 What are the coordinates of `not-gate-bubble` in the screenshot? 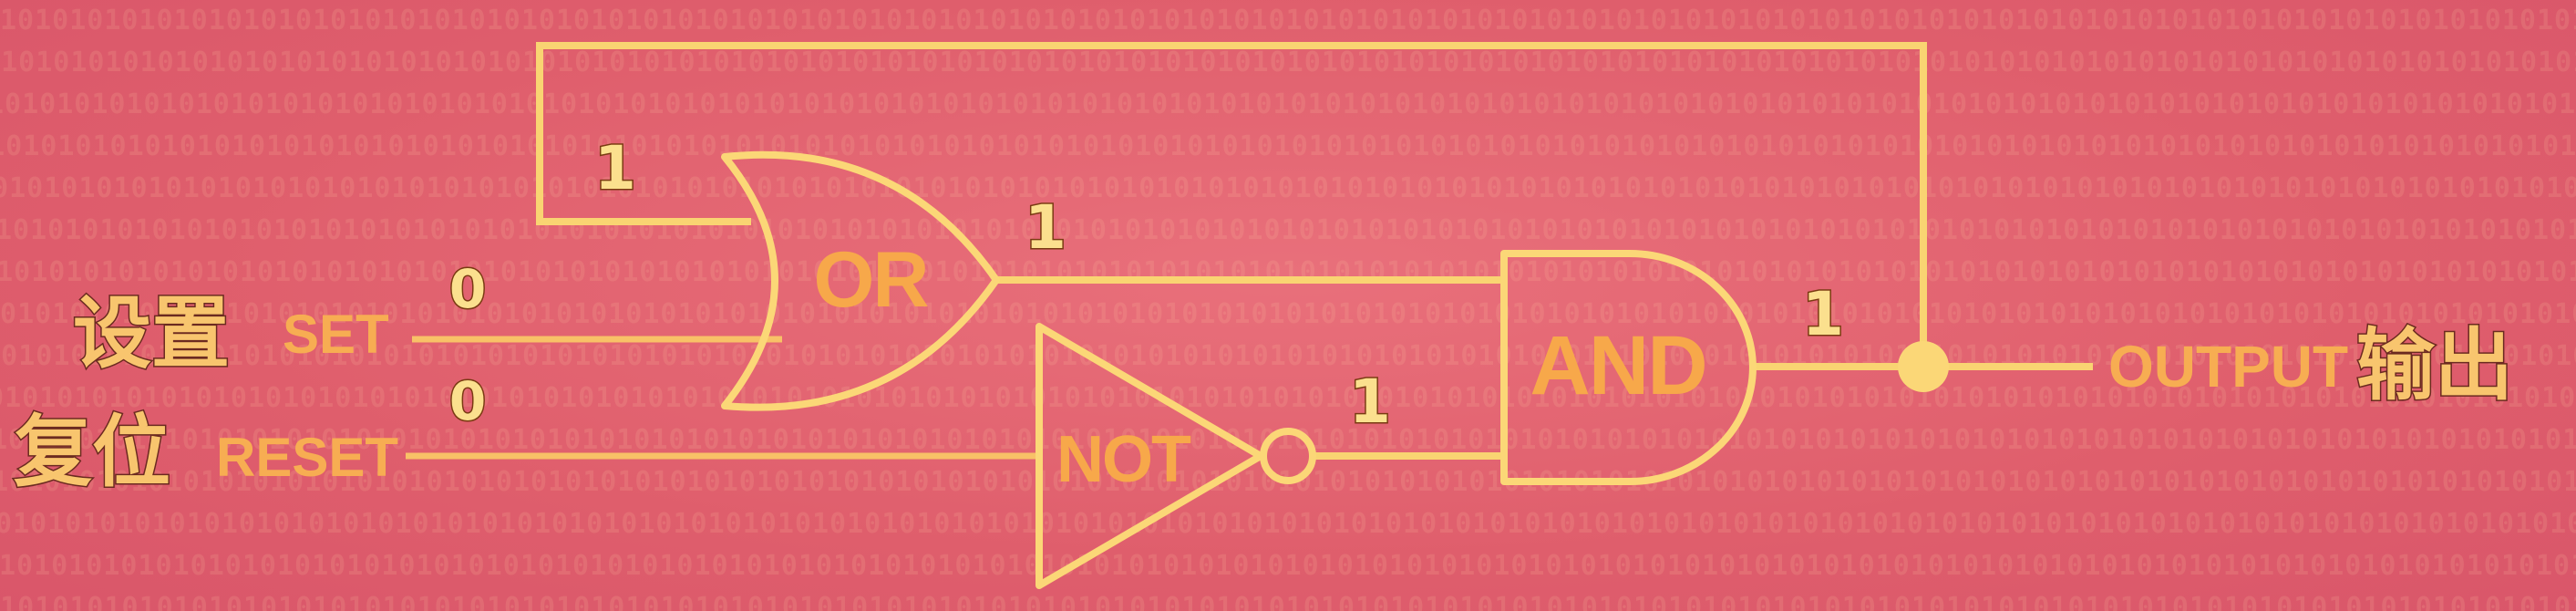 It's located at (1288, 456).